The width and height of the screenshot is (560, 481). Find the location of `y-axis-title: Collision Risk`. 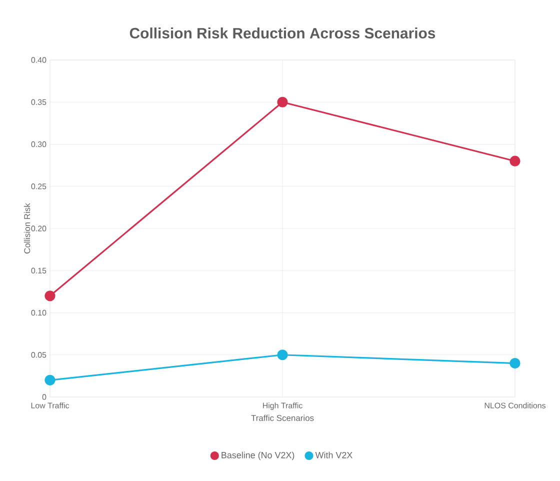

y-axis-title: Collision Risk is located at coordinates (27, 228).